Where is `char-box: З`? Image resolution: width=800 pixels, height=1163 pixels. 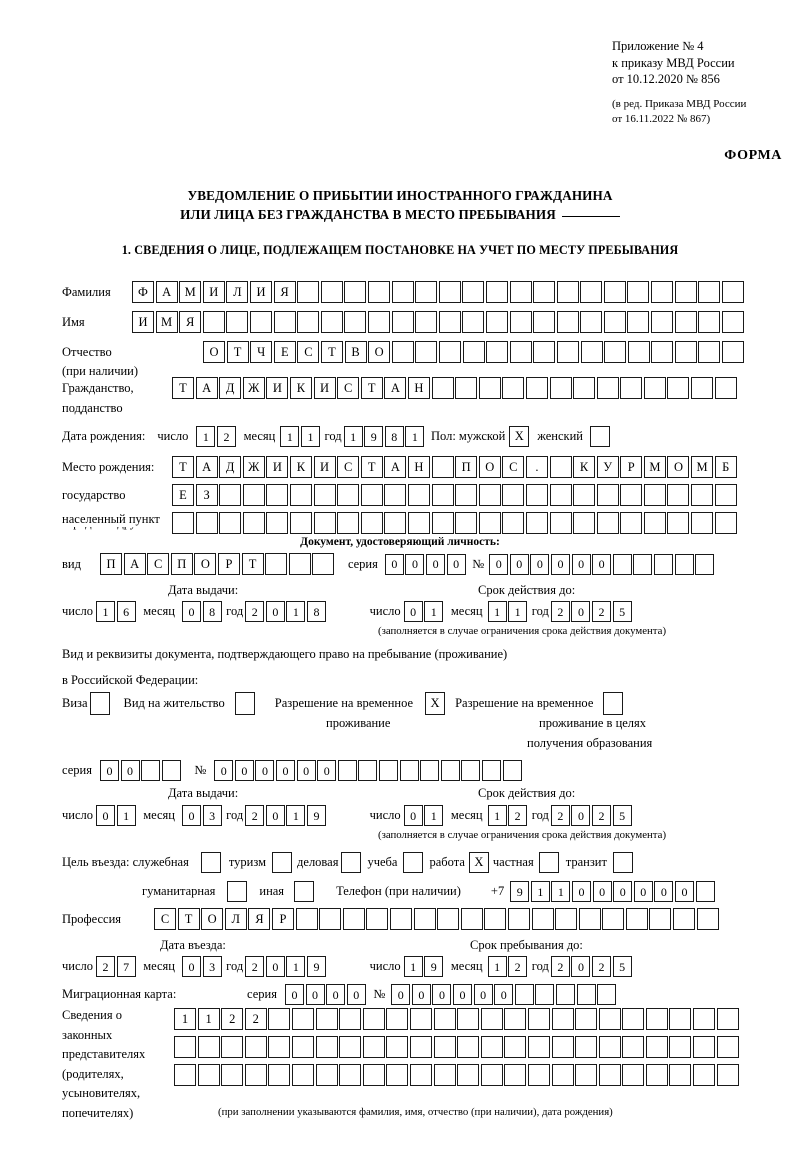
char-box: З is located at coordinates (206, 495).